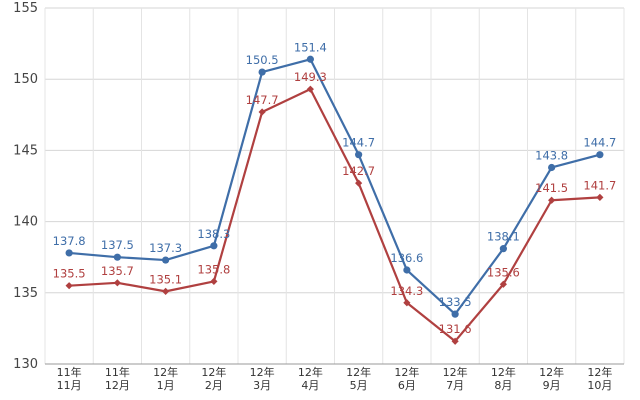 The height and width of the screenshot is (400, 640). I want to click on series-2-data-label: 135.1, so click(165, 279).